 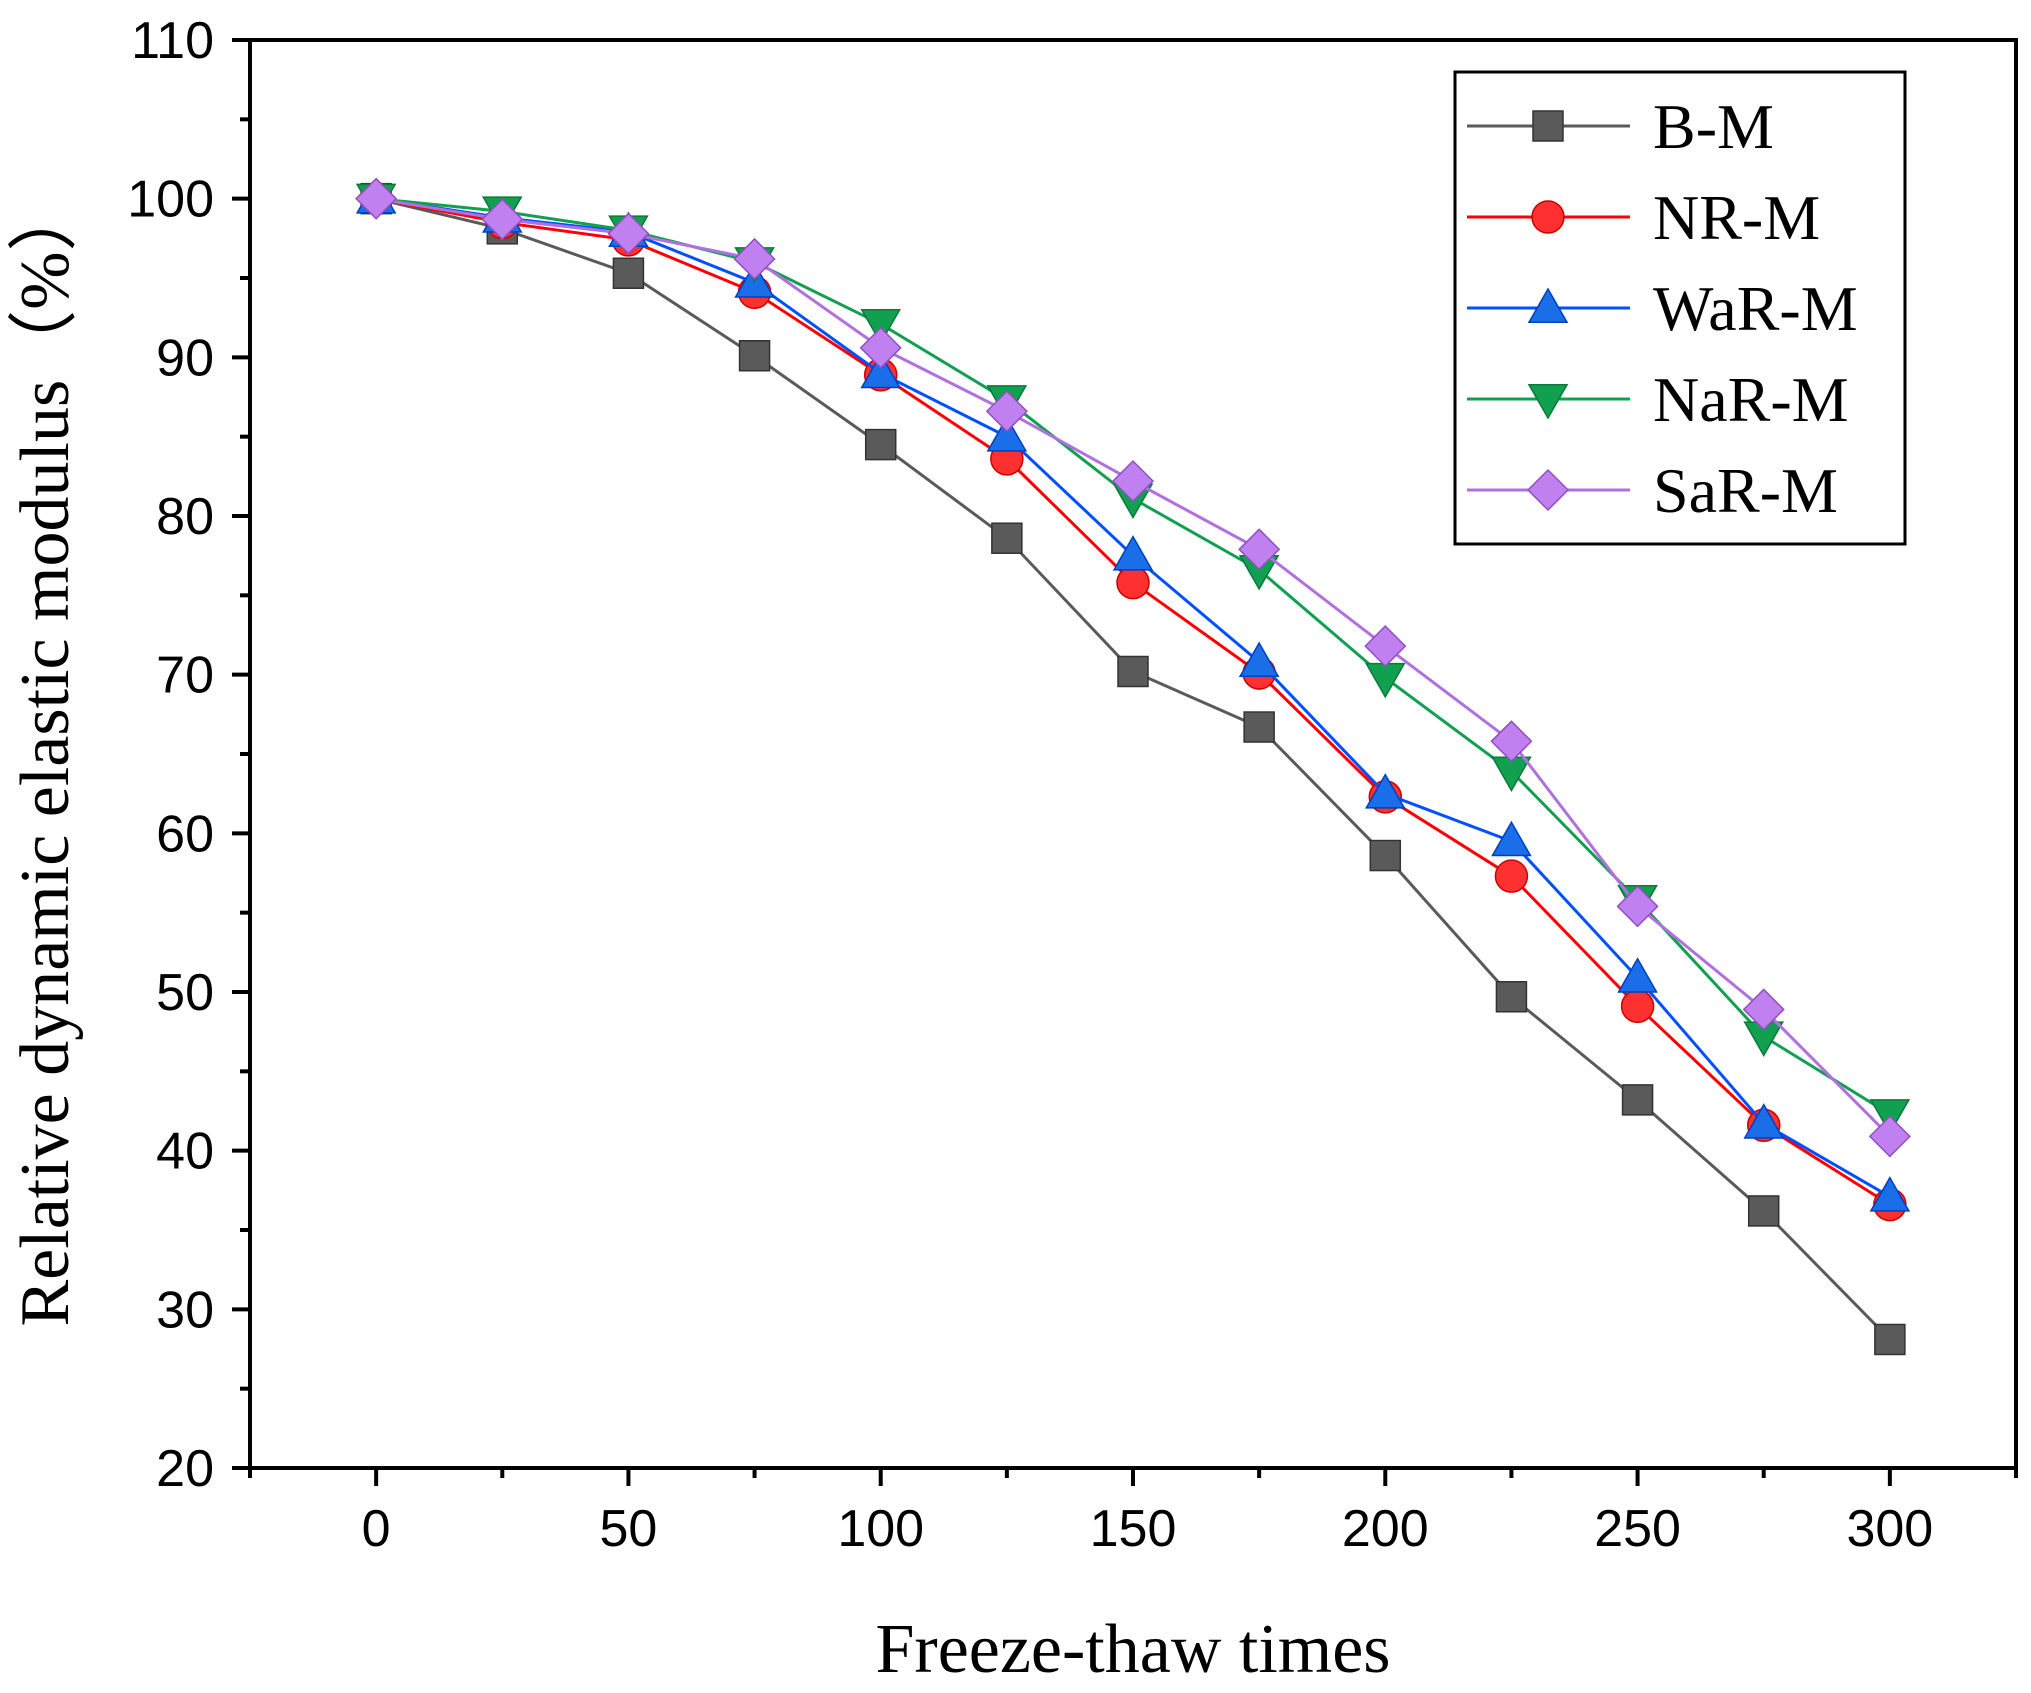 I want to click on y-axis-title: Relative dynamic elastic modulus（%）, so click(x=45, y=753).